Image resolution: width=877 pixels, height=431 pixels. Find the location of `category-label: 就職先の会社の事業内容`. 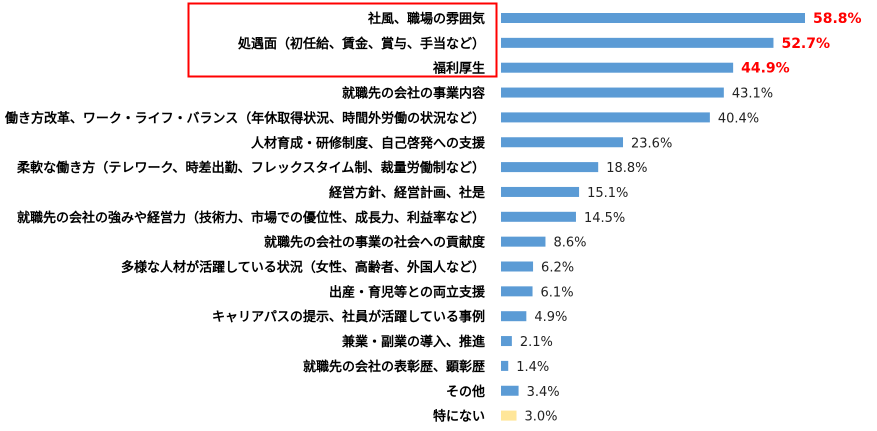

category-label: 就職先の会社の事業内容 is located at coordinates (413, 94).